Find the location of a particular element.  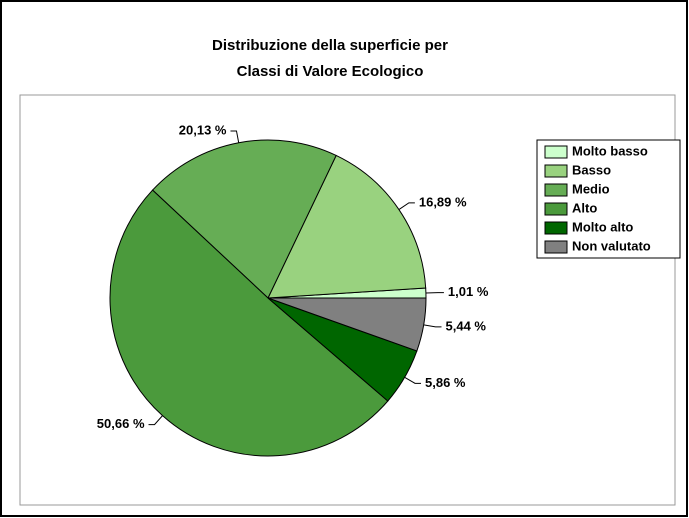

legend-box is located at coordinates (608, 199).